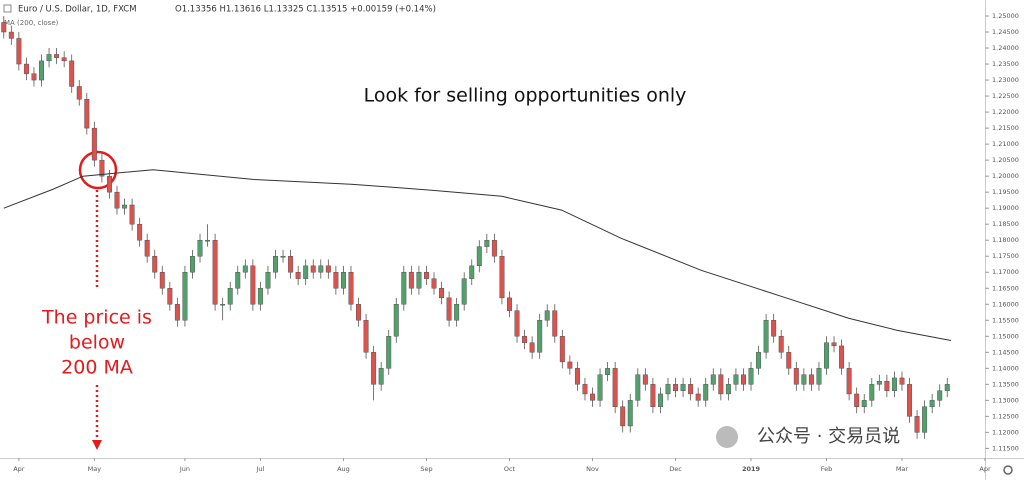  Describe the element at coordinates (510, 469) in the screenshot. I see `x-tick-label: Oct` at that location.